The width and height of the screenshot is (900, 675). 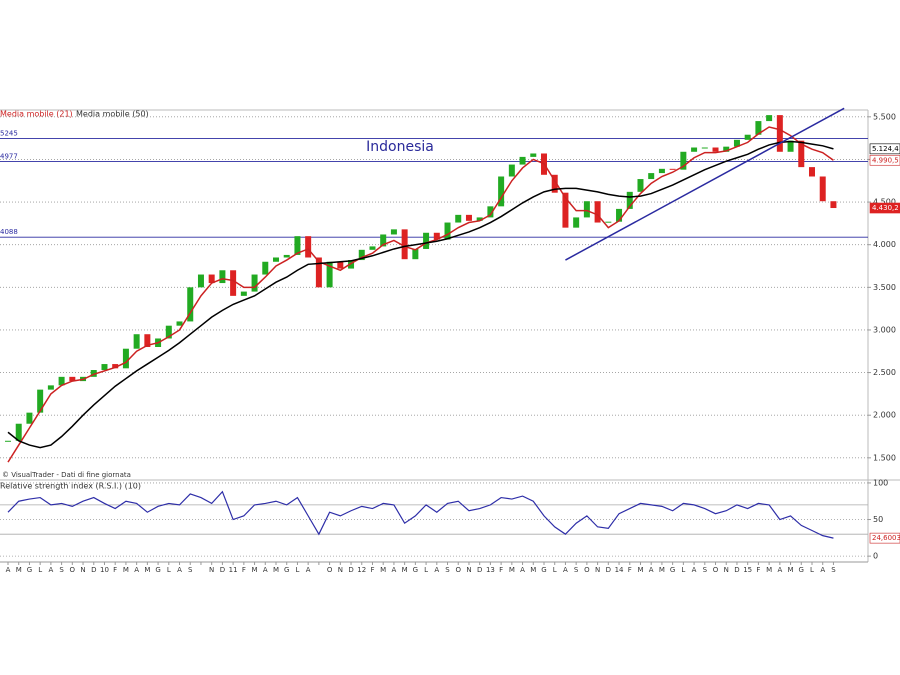 What do you see at coordinates (886, 538) in the screenshot?
I see `last-value-tag: 24,6003` at bounding box center [886, 538].